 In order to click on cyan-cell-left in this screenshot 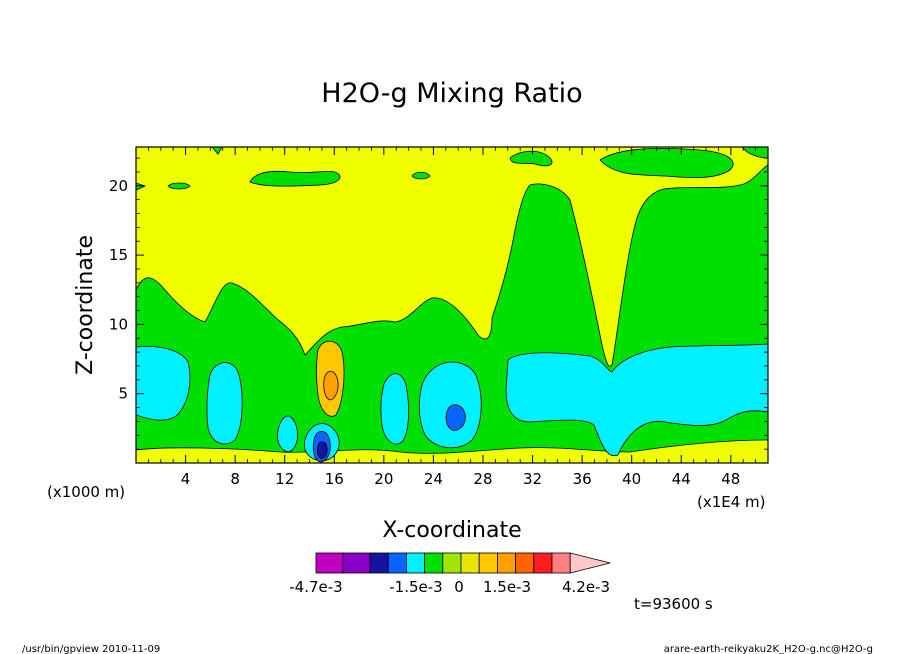, I will do `click(163, 383)`.